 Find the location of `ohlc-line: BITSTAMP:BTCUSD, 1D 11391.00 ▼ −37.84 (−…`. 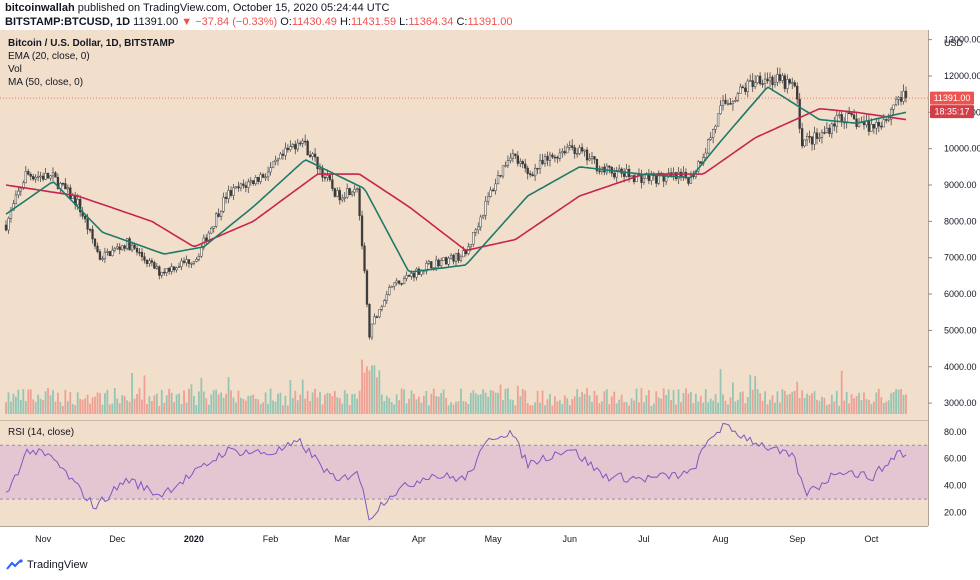

ohlc-line: BITSTAMP:BTCUSD, 1D 11391.00 ▼ −37.84 (−… is located at coordinates (259, 22).